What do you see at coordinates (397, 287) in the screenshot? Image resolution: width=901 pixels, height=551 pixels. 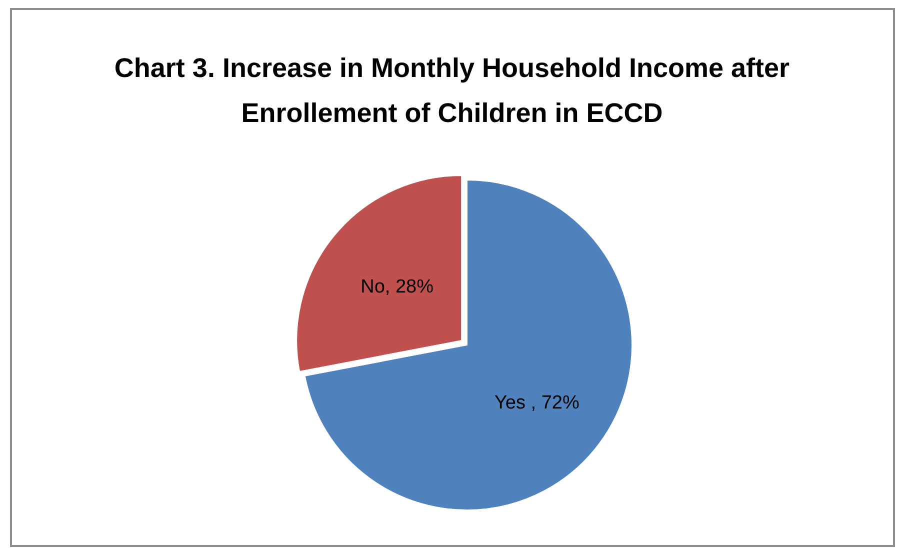 I see `slice-label: No, 28%` at bounding box center [397, 287].